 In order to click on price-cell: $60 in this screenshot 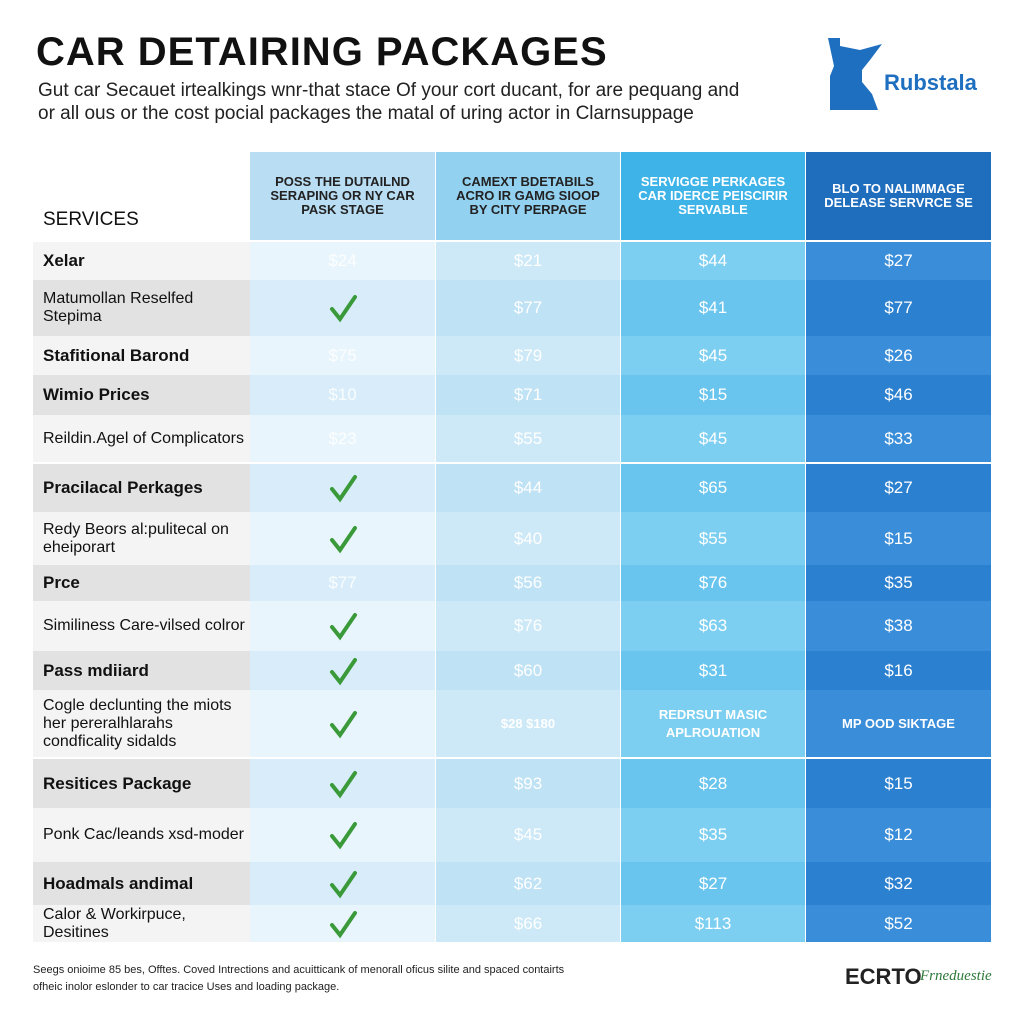, I will do `click(528, 670)`.